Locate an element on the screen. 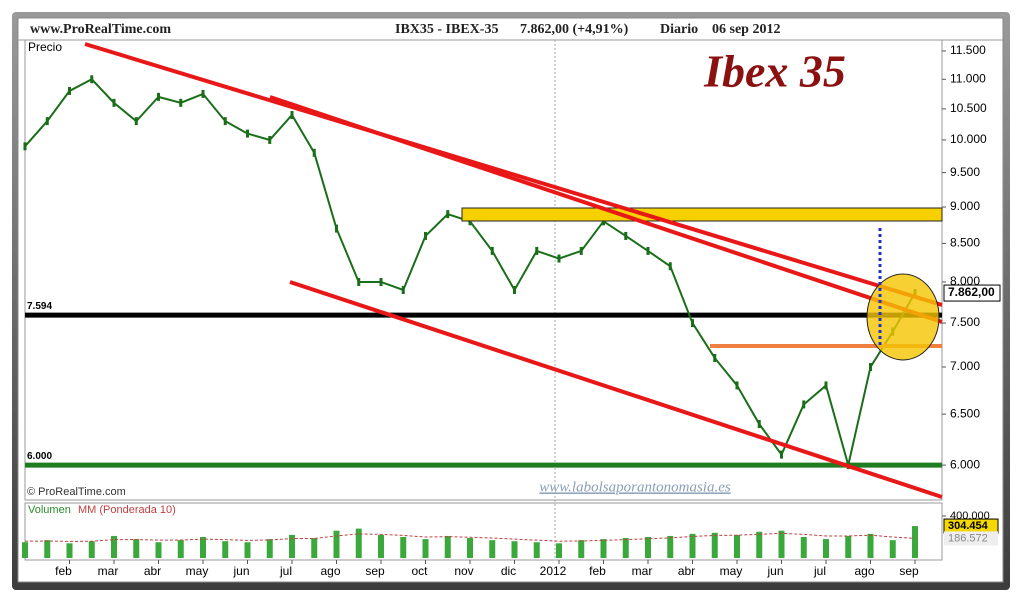  y-tick-label: 9.000 is located at coordinates (965, 206).